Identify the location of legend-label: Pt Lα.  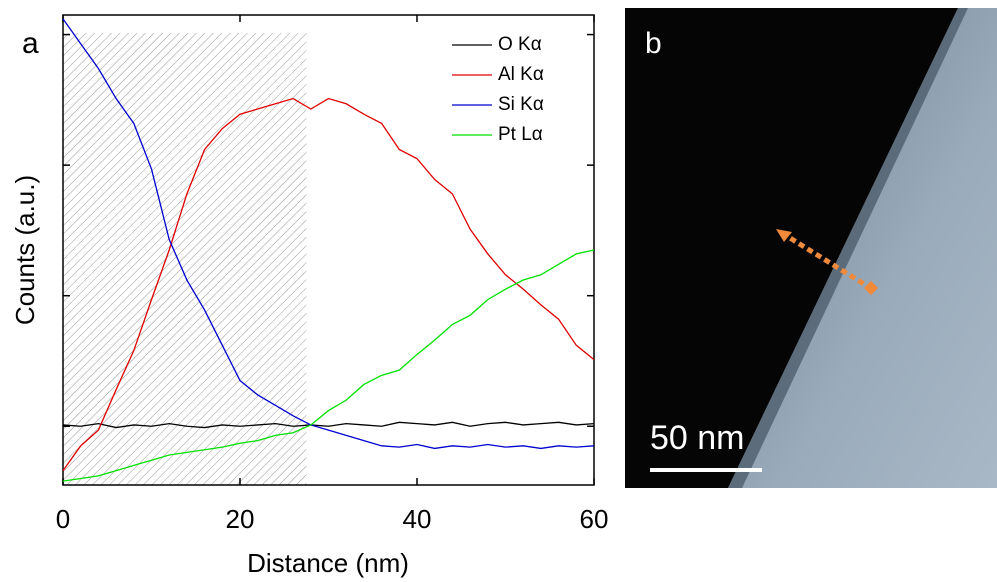
(520, 134).